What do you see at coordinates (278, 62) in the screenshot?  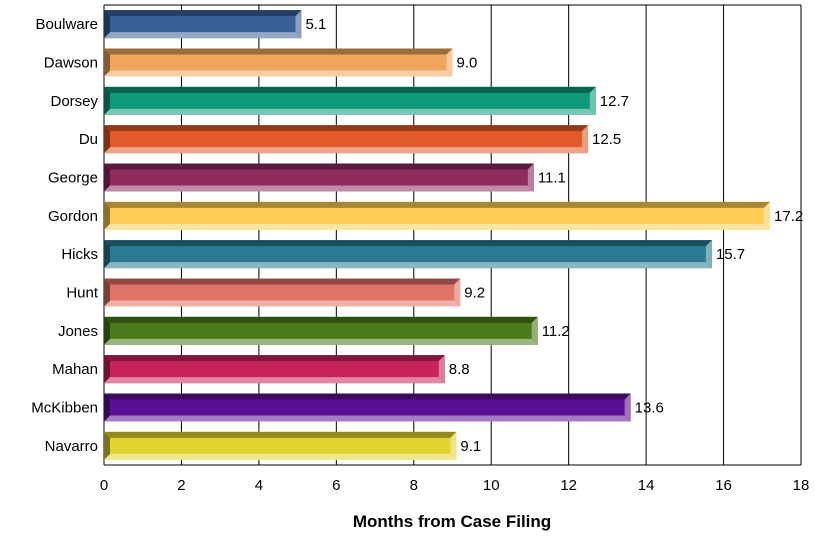 I see `bar-dawson` at bounding box center [278, 62].